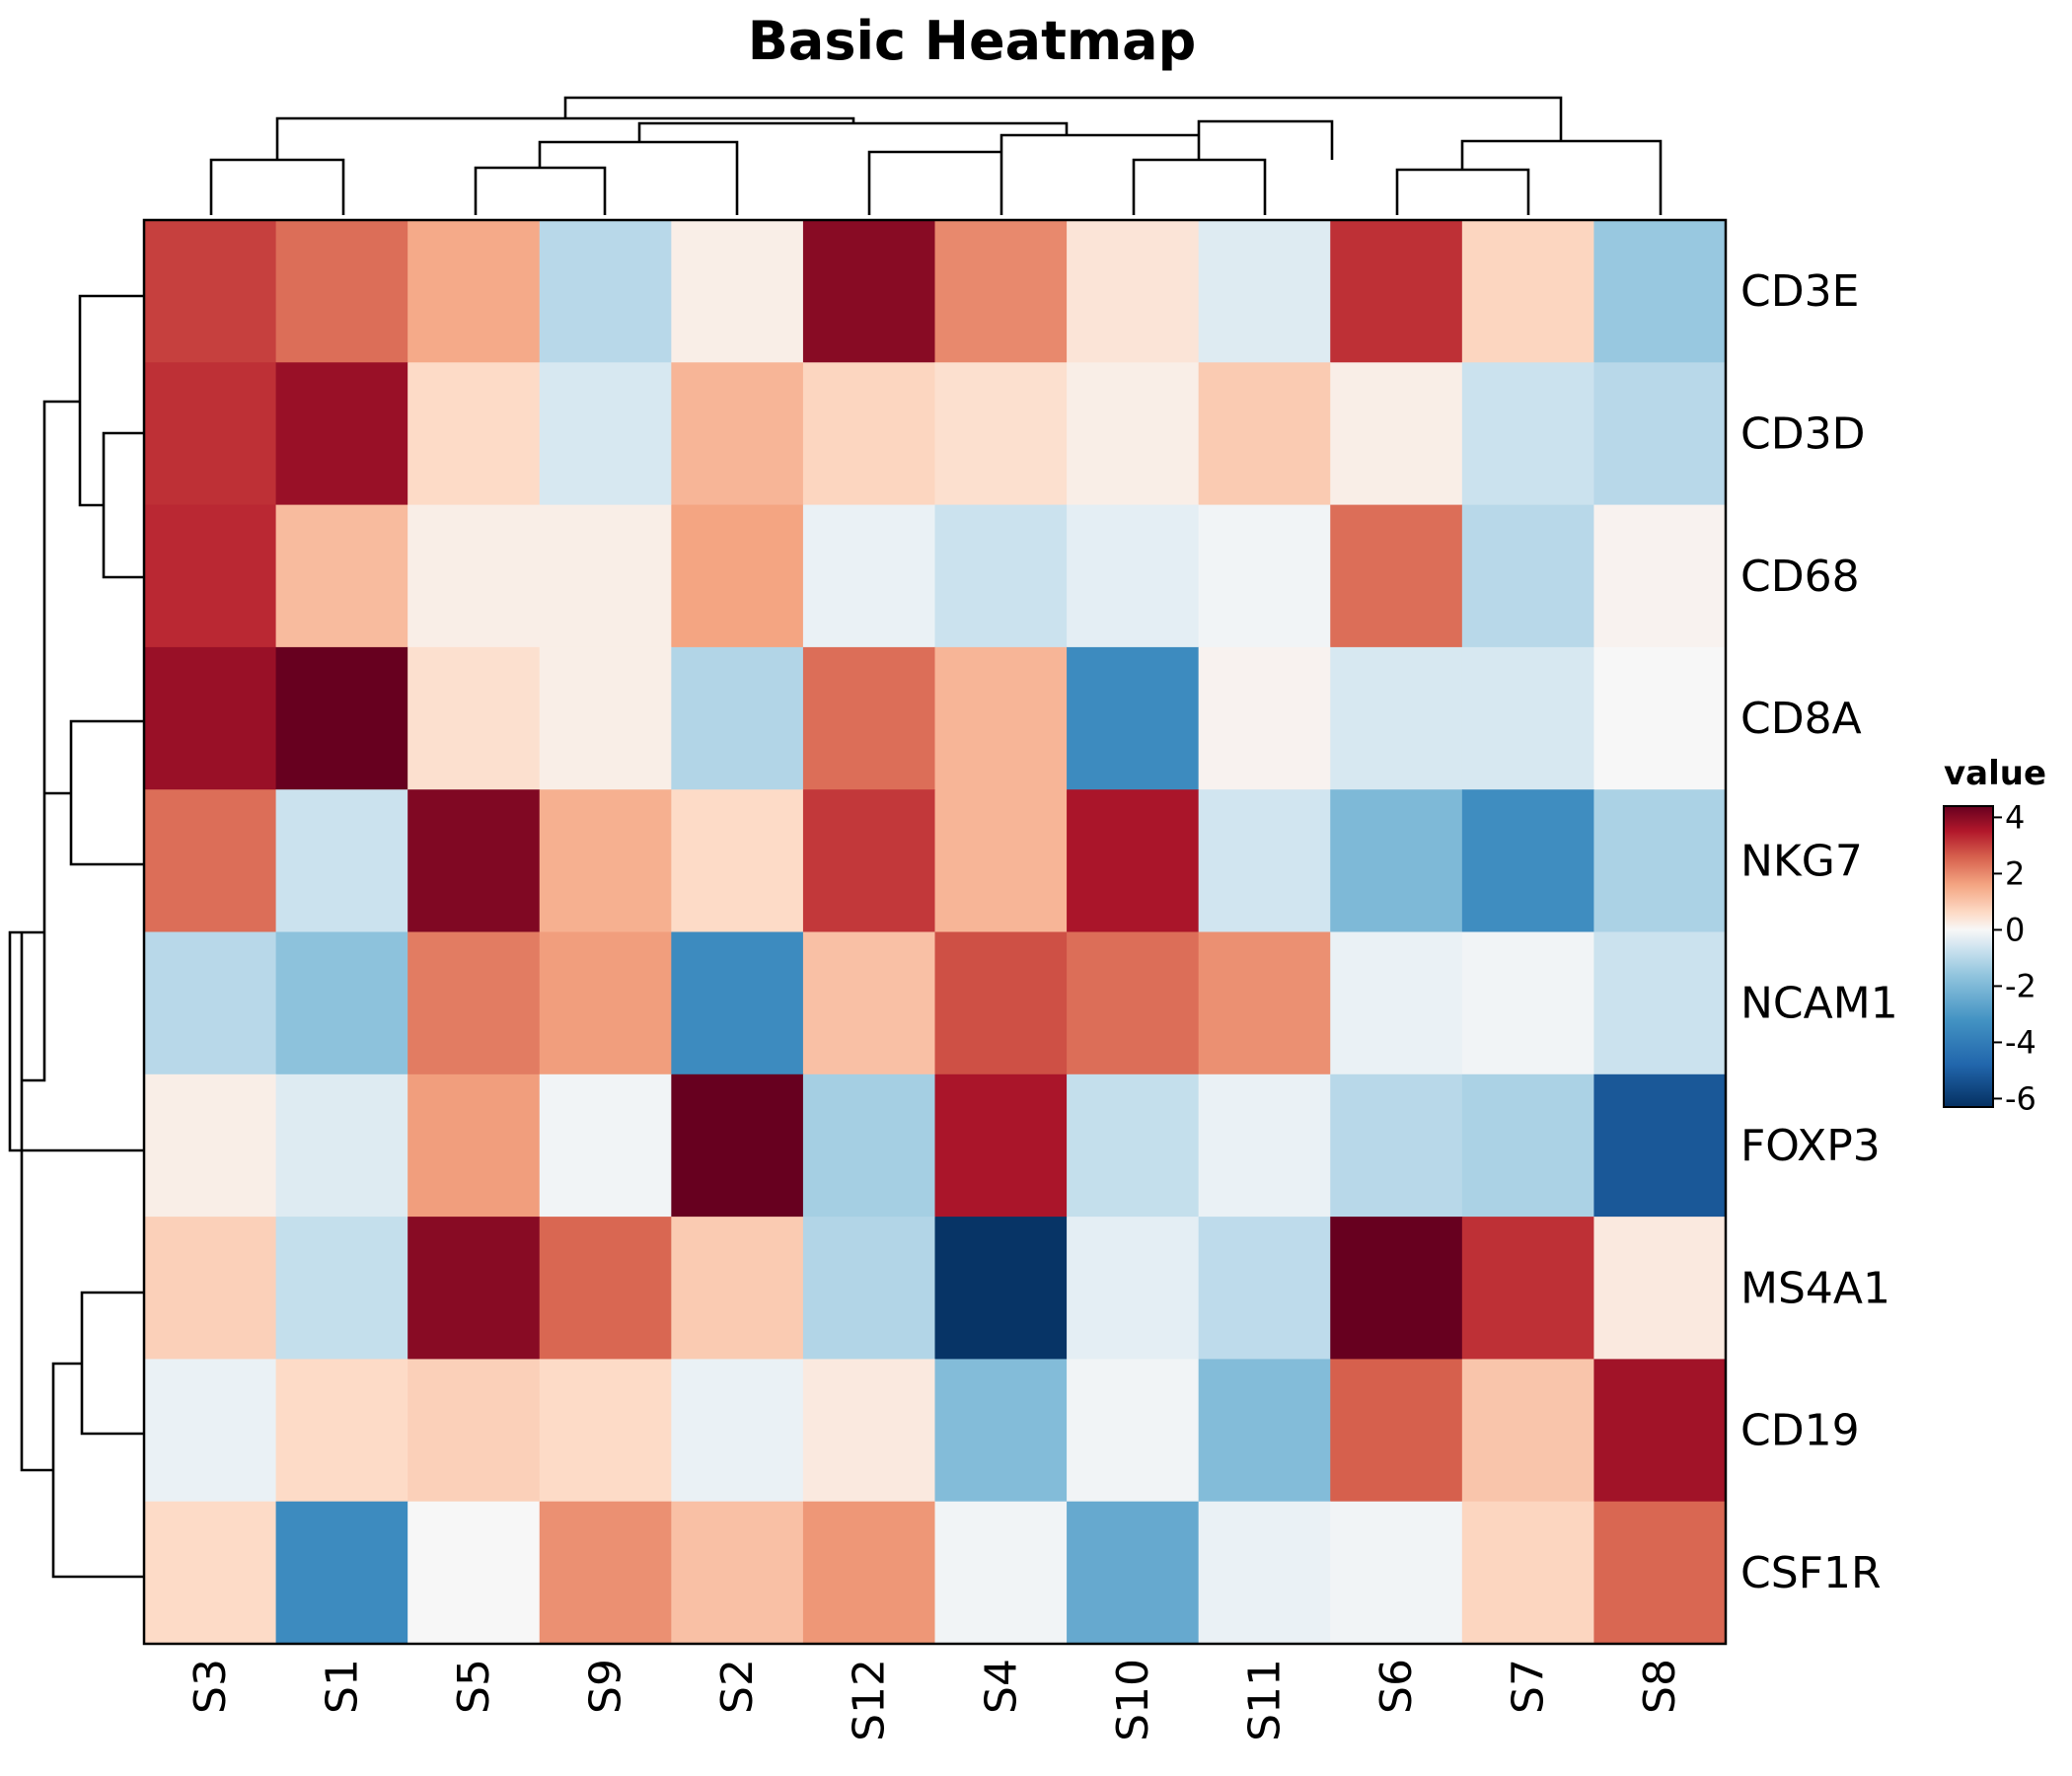 This screenshot has height=1776, width=2072. What do you see at coordinates (1819, 1004) in the screenshot?
I see `row-label: NCAM1` at bounding box center [1819, 1004].